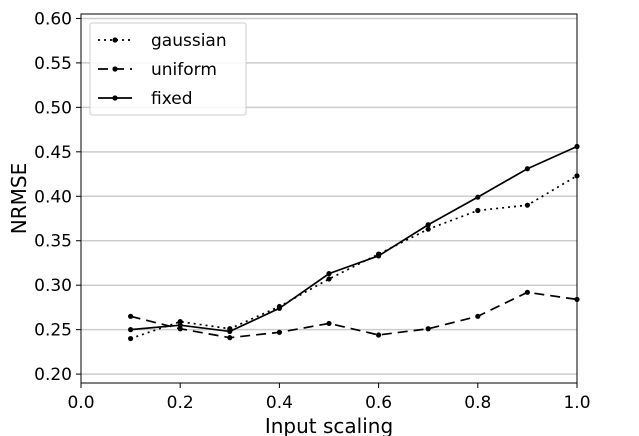 The image size is (639, 436). What do you see at coordinates (53, 375) in the screenshot?
I see `y-tick-label: 0.20` at bounding box center [53, 375].